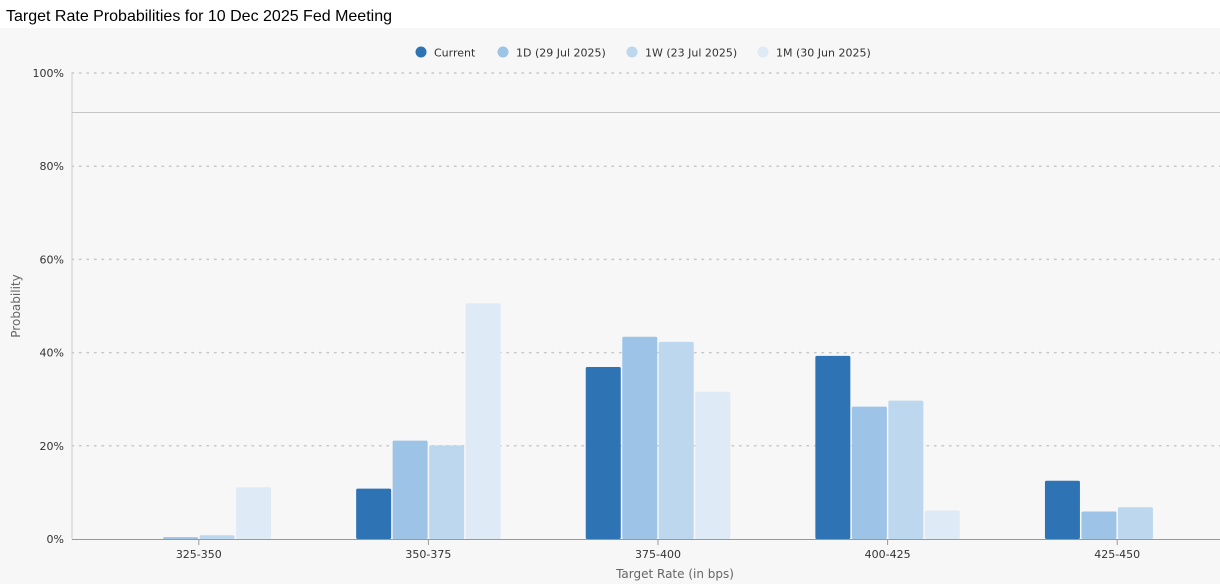  I want to click on x-tick-label: 325-350, so click(199, 554).